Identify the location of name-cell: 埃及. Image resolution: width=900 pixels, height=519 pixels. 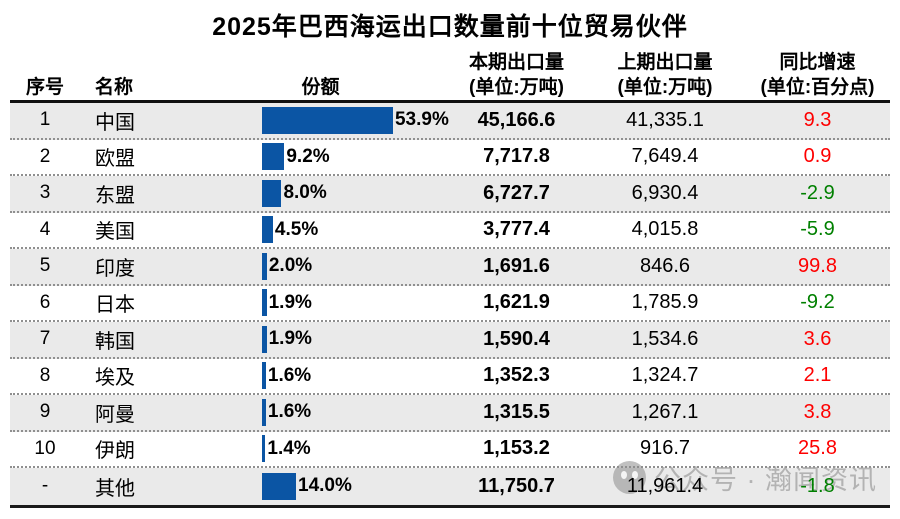
(115, 378).